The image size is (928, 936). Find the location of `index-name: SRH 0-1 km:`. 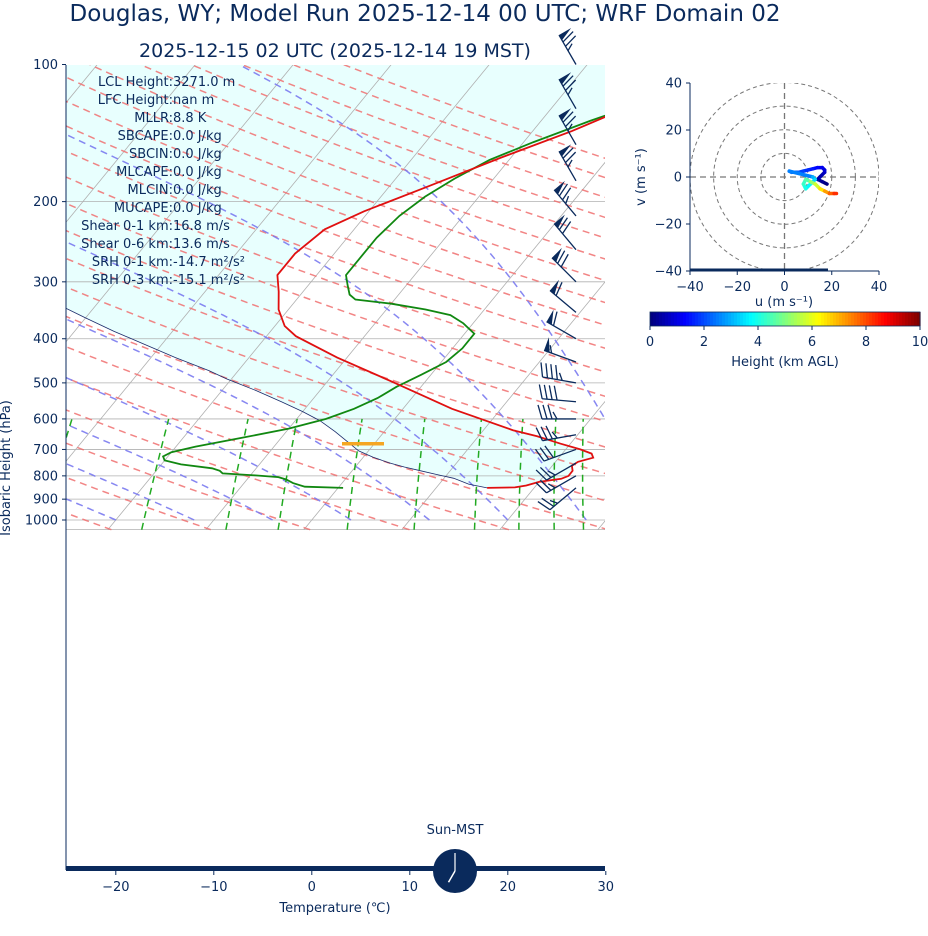

index-name: SRH 0-1 km: is located at coordinates (132, 262).